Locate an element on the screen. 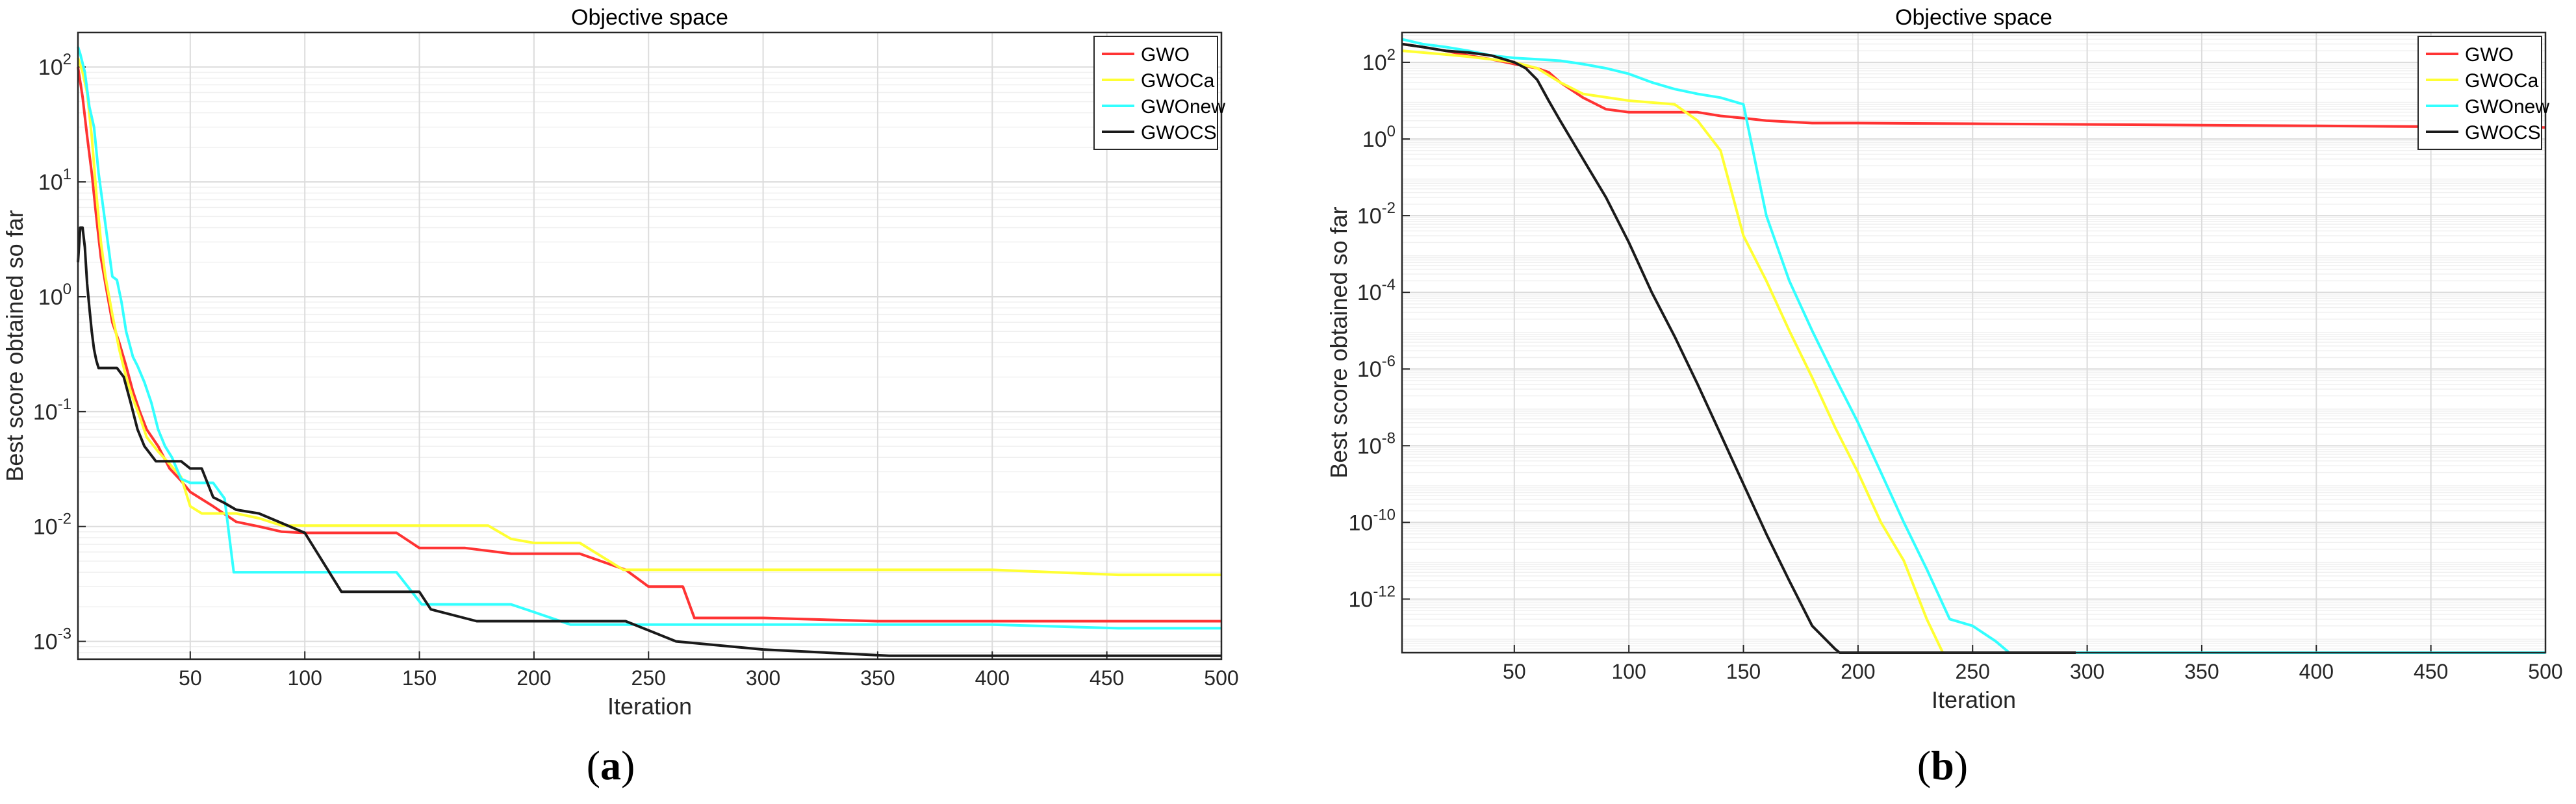 Image resolution: width=2576 pixels, height=804 pixels. caption-b: (b) is located at coordinates (1942, 765).